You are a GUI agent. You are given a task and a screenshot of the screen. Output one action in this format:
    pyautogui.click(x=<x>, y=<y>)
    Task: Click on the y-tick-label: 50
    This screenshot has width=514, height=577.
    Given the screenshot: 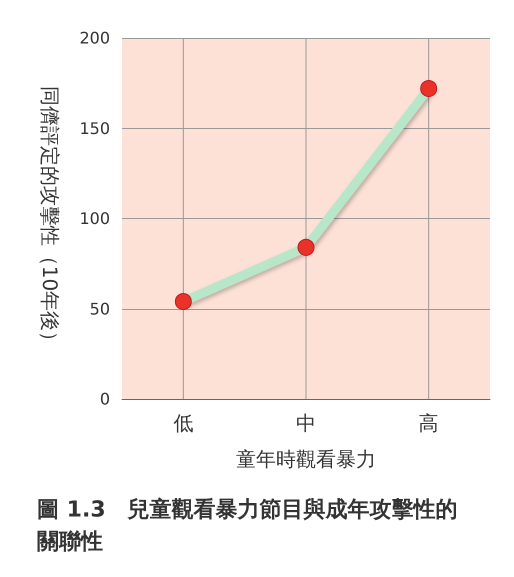 What is the action you would take?
    pyautogui.click(x=100, y=308)
    